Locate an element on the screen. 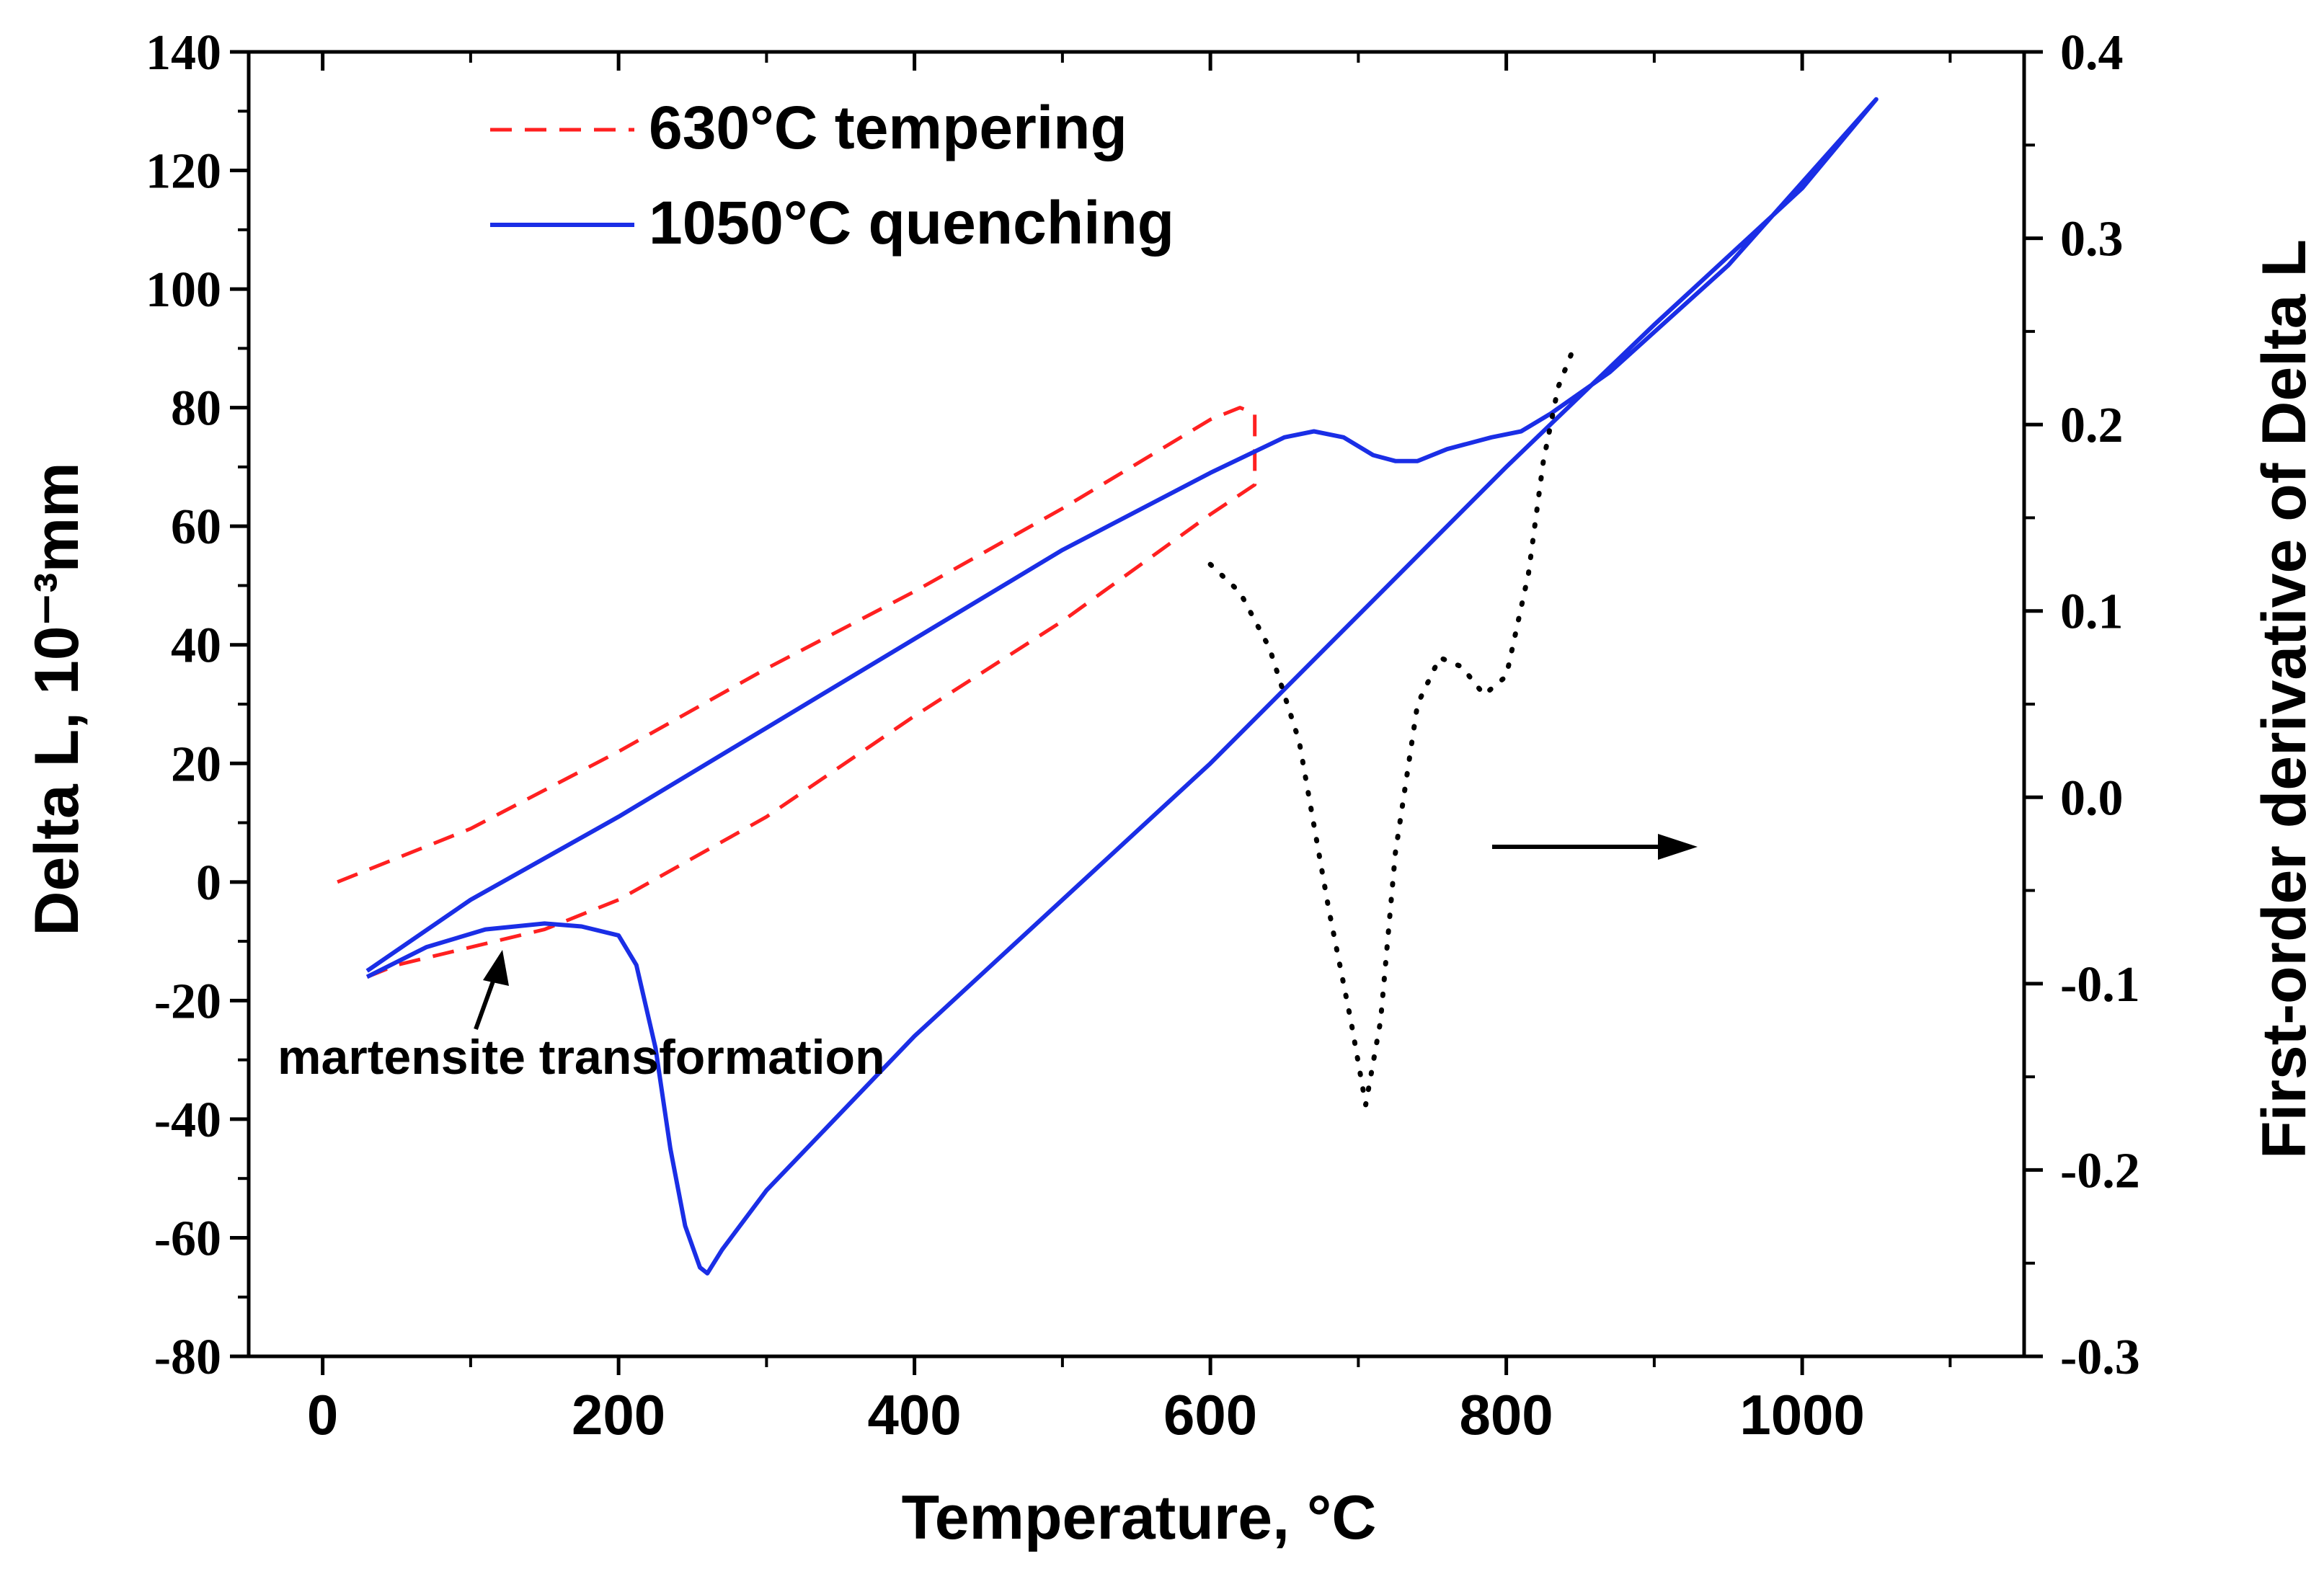 The height and width of the screenshot is (1574, 2324). y-tick-label: -60 is located at coordinates (187, 1238).